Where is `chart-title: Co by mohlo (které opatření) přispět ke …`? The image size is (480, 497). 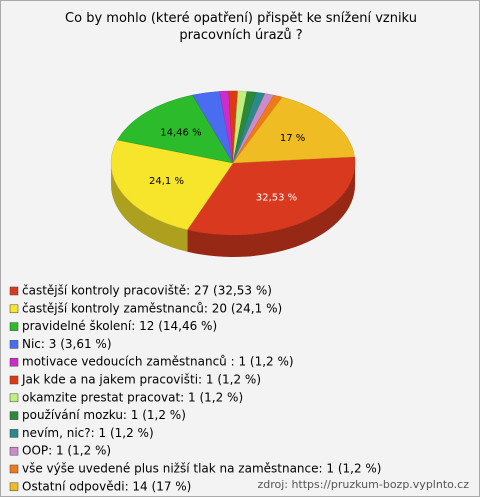
chart-title: Co by mohlo (které opatření) přispět ke … is located at coordinates (241, 27).